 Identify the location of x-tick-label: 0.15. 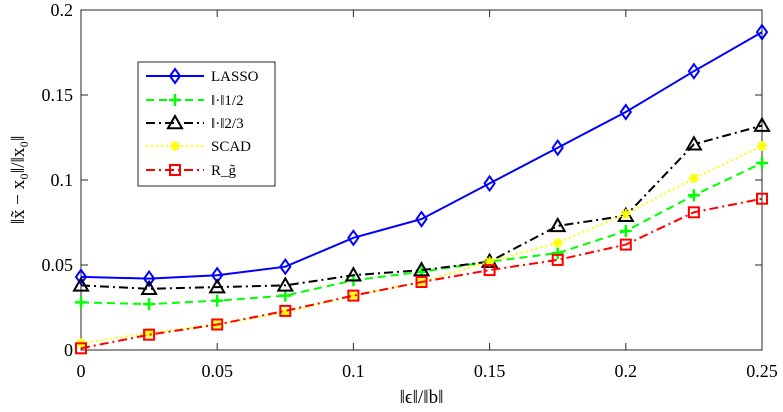
(490, 371).